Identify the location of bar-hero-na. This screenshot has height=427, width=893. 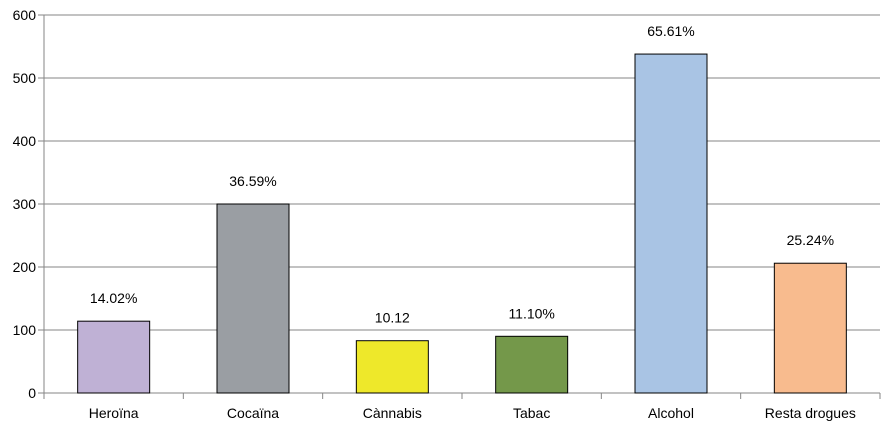
(114, 357).